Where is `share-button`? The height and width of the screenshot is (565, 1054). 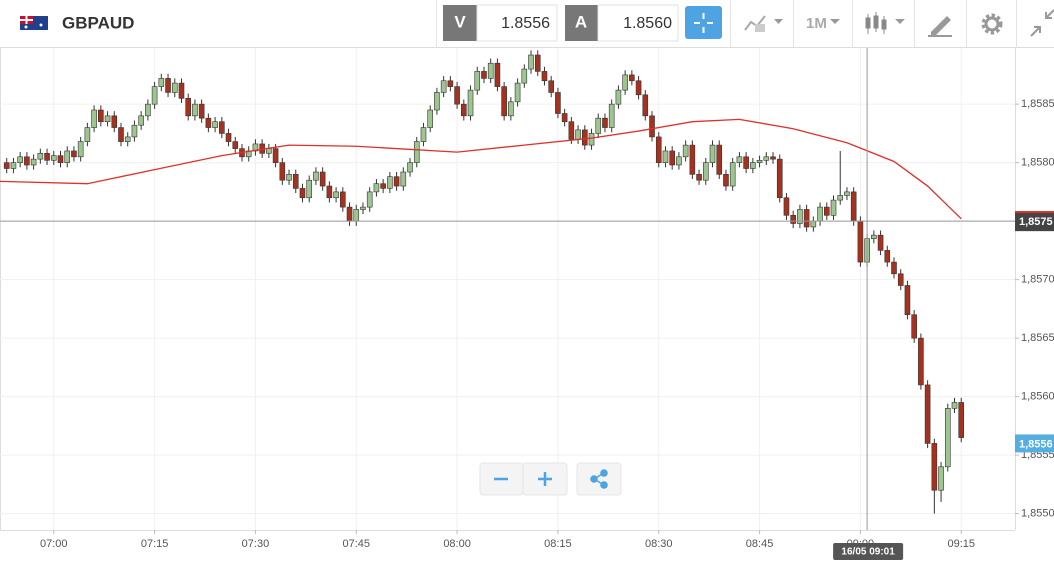 share-button is located at coordinates (599, 479).